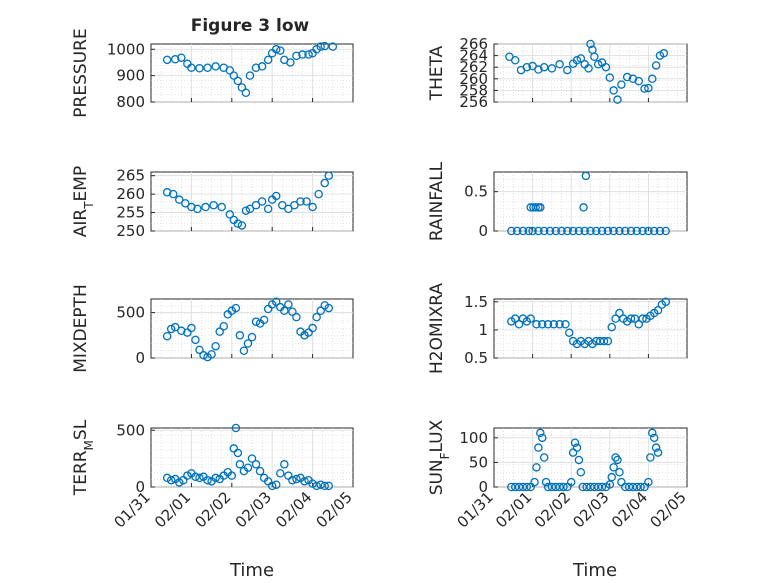  What do you see at coordinates (437, 328) in the screenshot?
I see `y-axis-label: H2OMIXRA` at bounding box center [437, 328].